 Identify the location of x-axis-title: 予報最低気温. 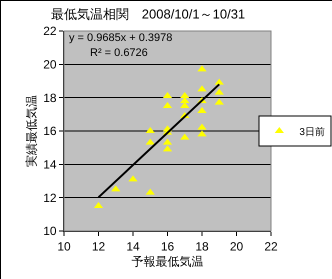
(168, 261).